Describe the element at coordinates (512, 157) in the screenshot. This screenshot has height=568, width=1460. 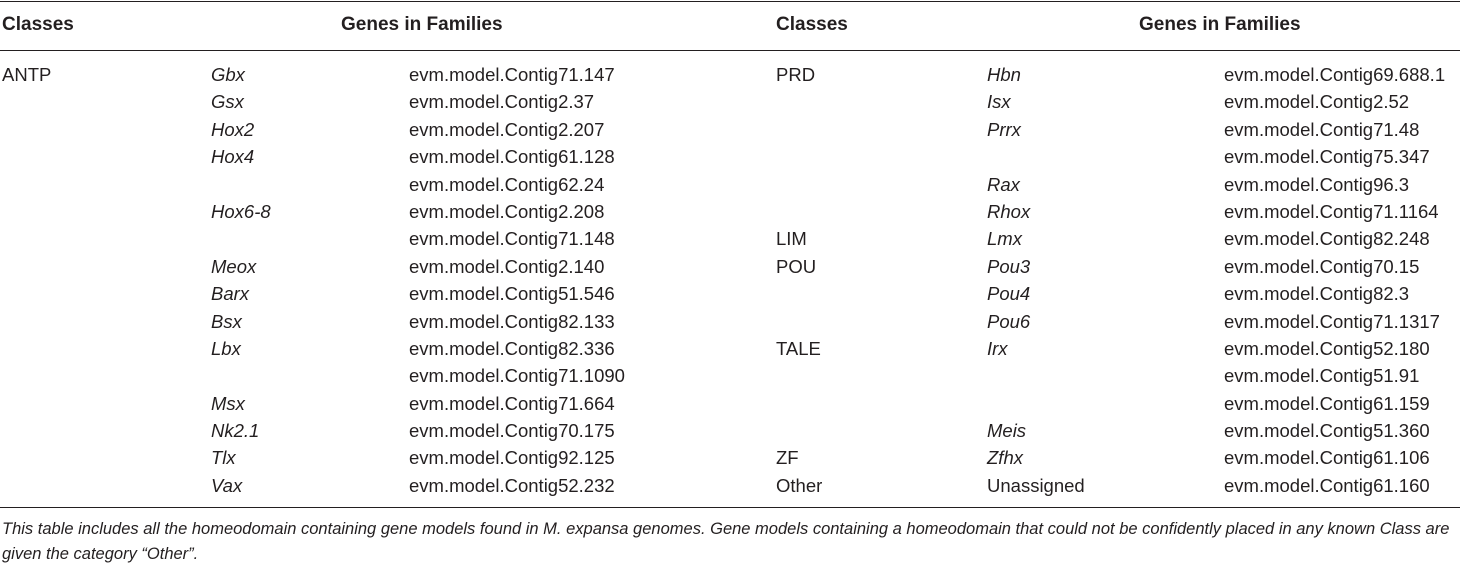
I see `gene-model-left-cell: evm.model.Contig61.128` at that location.